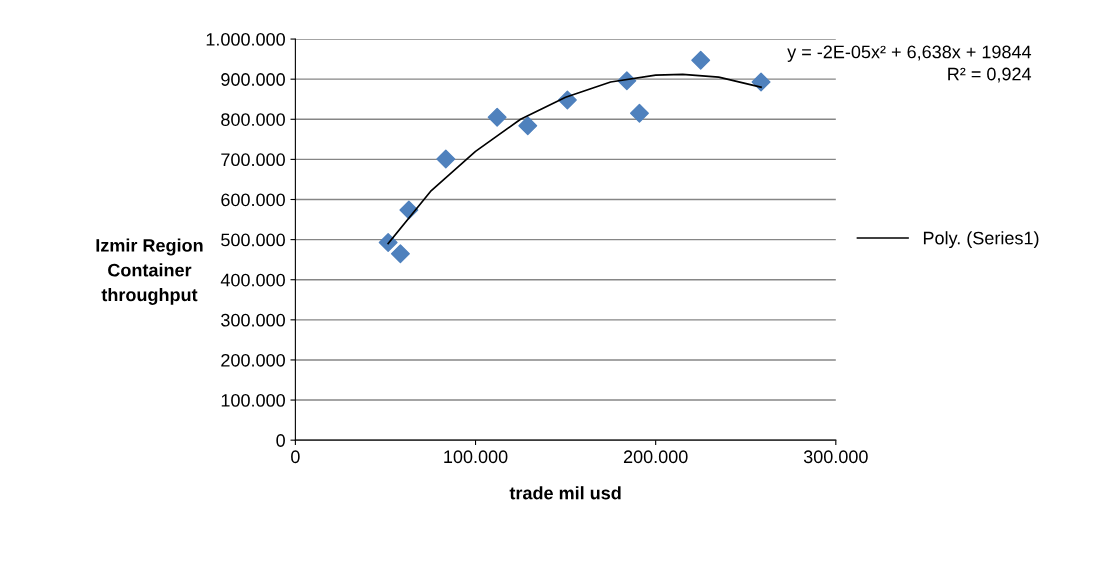 This screenshot has height=583, width=1094. What do you see at coordinates (253, 360) in the screenshot?
I see `y-tick-label: 200.000` at bounding box center [253, 360].